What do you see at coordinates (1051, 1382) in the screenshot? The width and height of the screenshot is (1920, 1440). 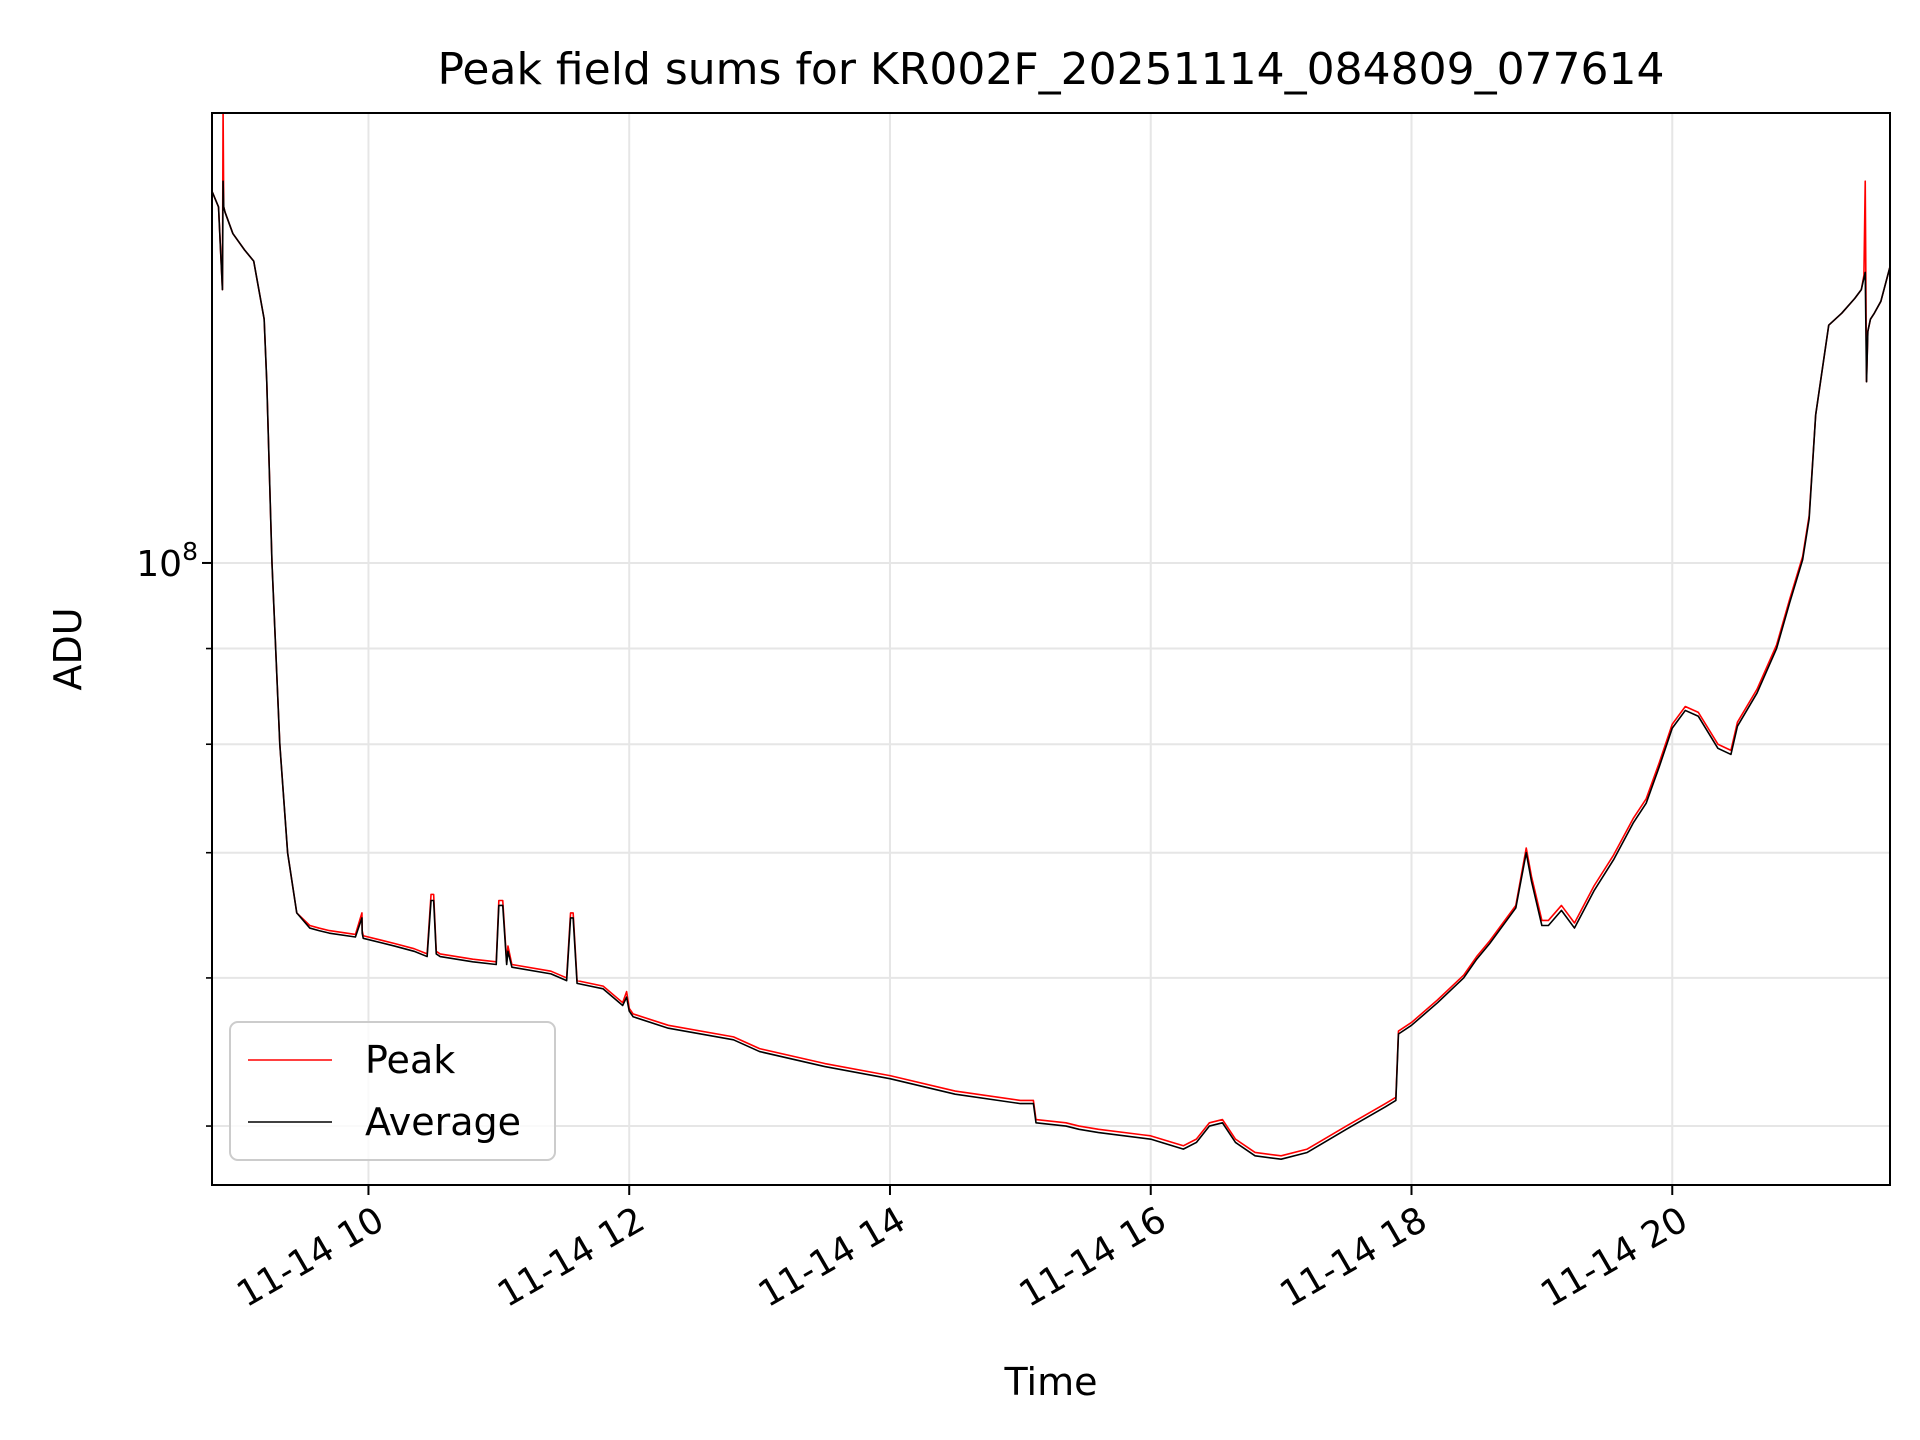 I see `x-axis-label: Time` at bounding box center [1051, 1382].